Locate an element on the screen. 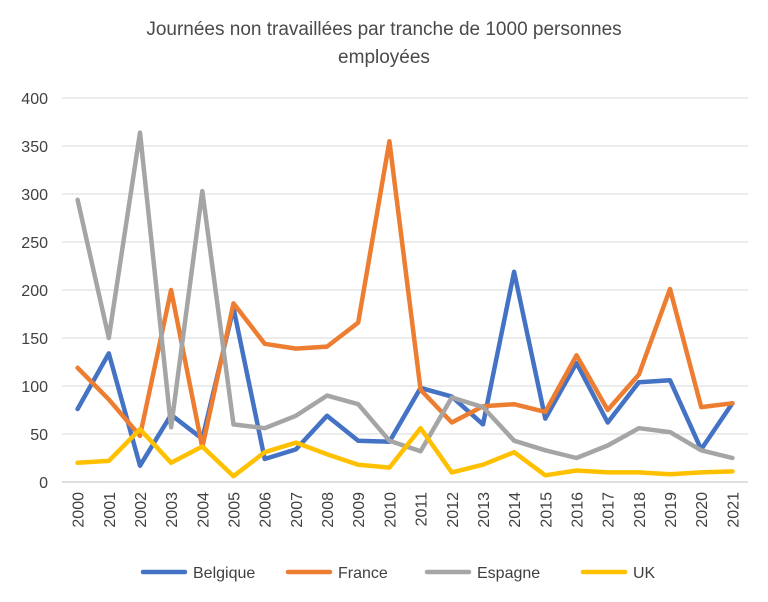 This screenshot has width=768, height=602. x-tick-label: 2017 is located at coordinates (609, 510).